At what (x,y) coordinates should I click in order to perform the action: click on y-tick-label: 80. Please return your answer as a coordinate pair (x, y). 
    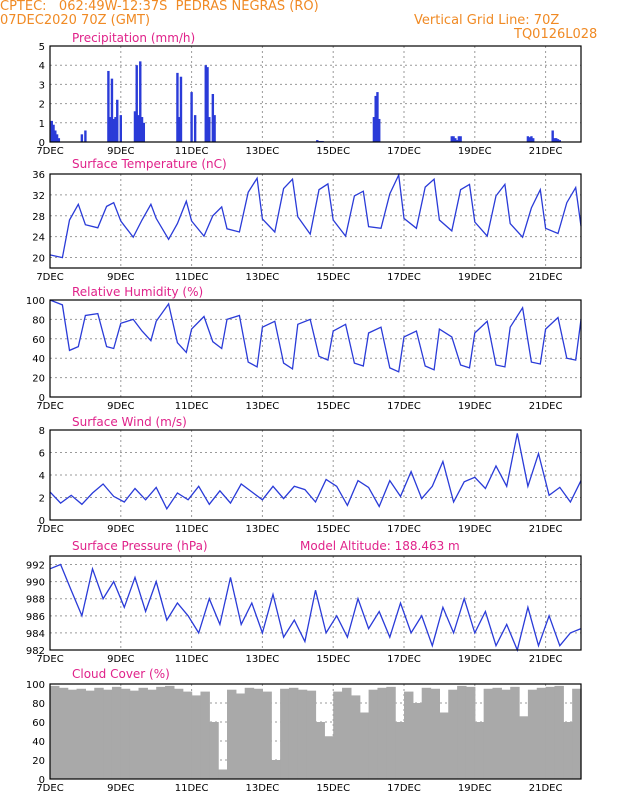
    Looking at the image, I should click on (38, 320).